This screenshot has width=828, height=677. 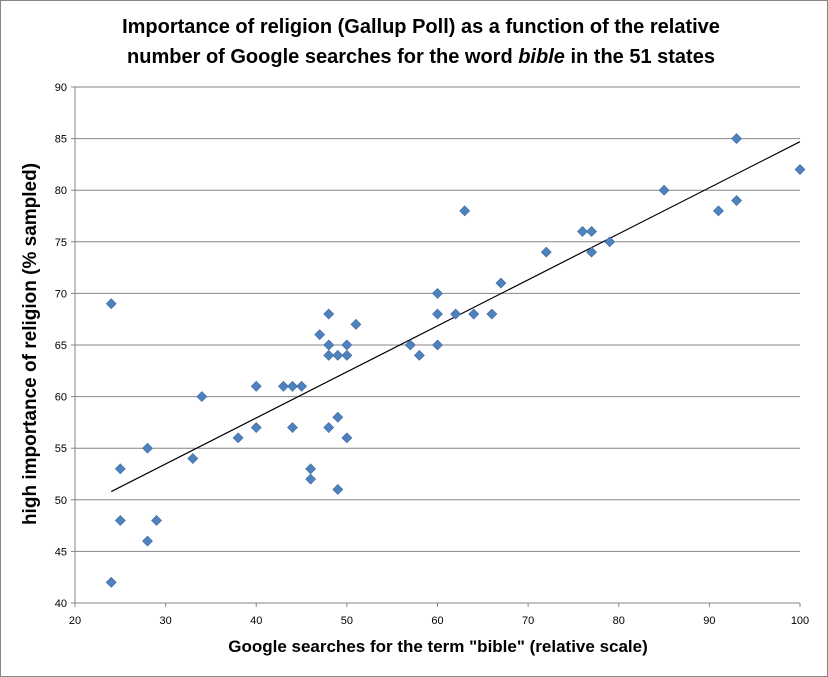 What do you see at coordinates (61, 294) in the screenshot?
I see `y-tick-label: 70` at bounding box center [61, 294].